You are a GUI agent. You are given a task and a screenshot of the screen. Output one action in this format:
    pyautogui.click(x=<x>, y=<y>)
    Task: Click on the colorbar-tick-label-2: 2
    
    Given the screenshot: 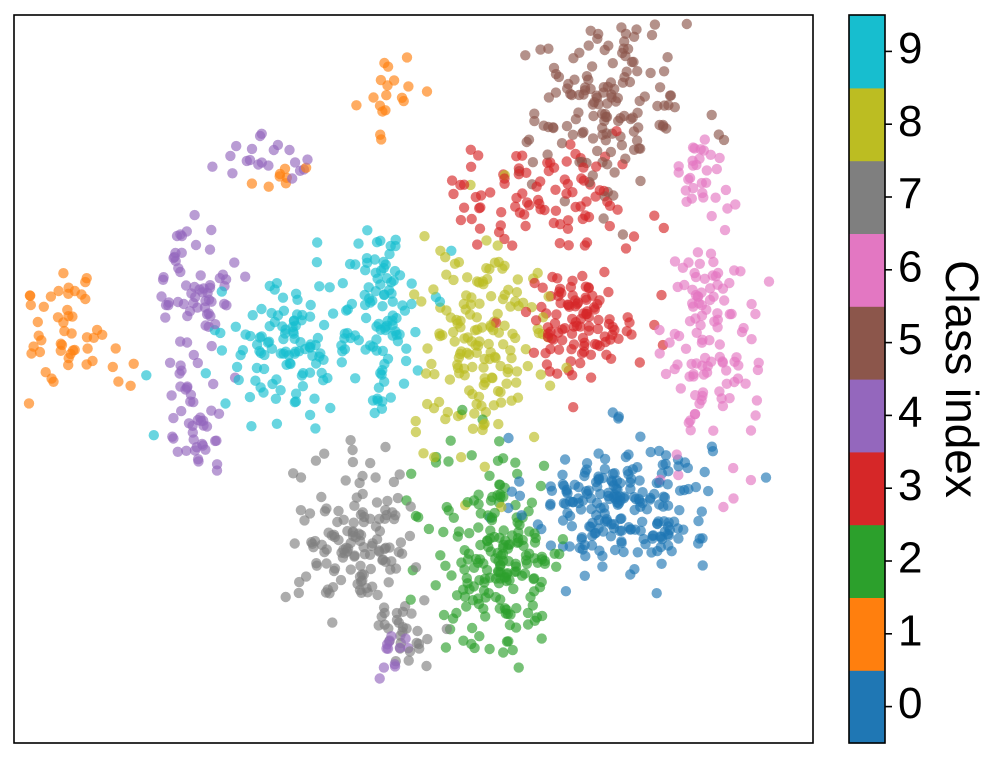 What is the action you would take?
    pyautogui.click(x=910, y=558)
    